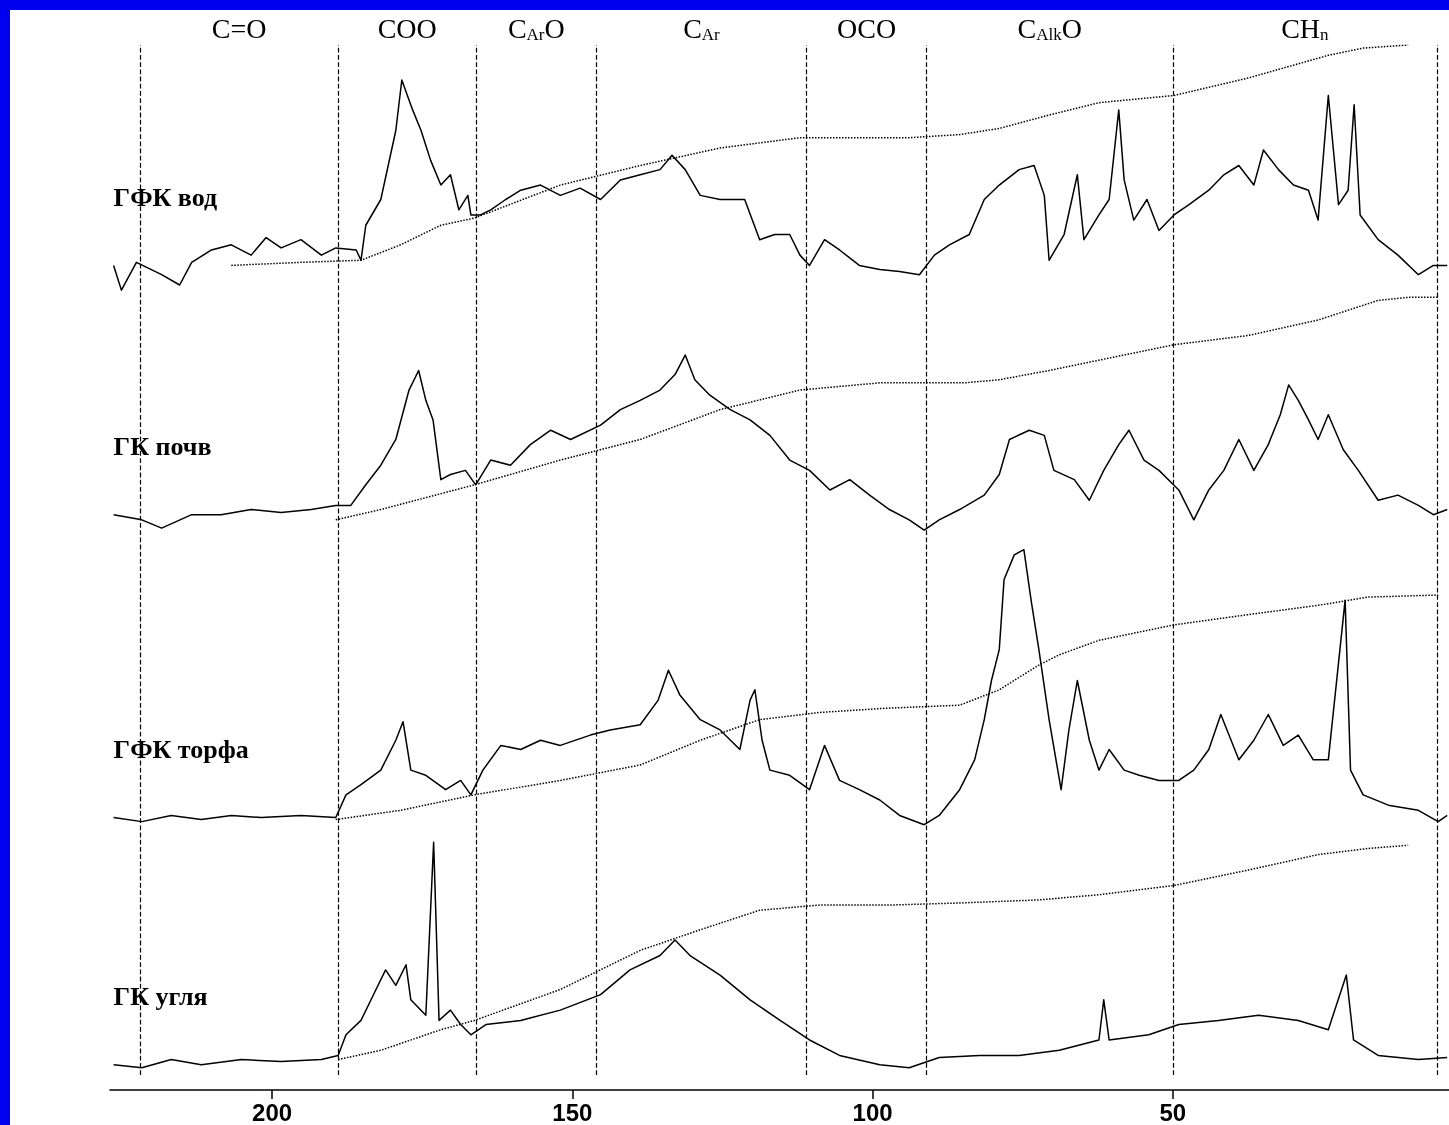 Image resolution: width=1449 pixels, height=1125 pixels. Describe the element at coordinates (872, 1111) in the screenshot. I see `x-tick-label: 100` at that location.